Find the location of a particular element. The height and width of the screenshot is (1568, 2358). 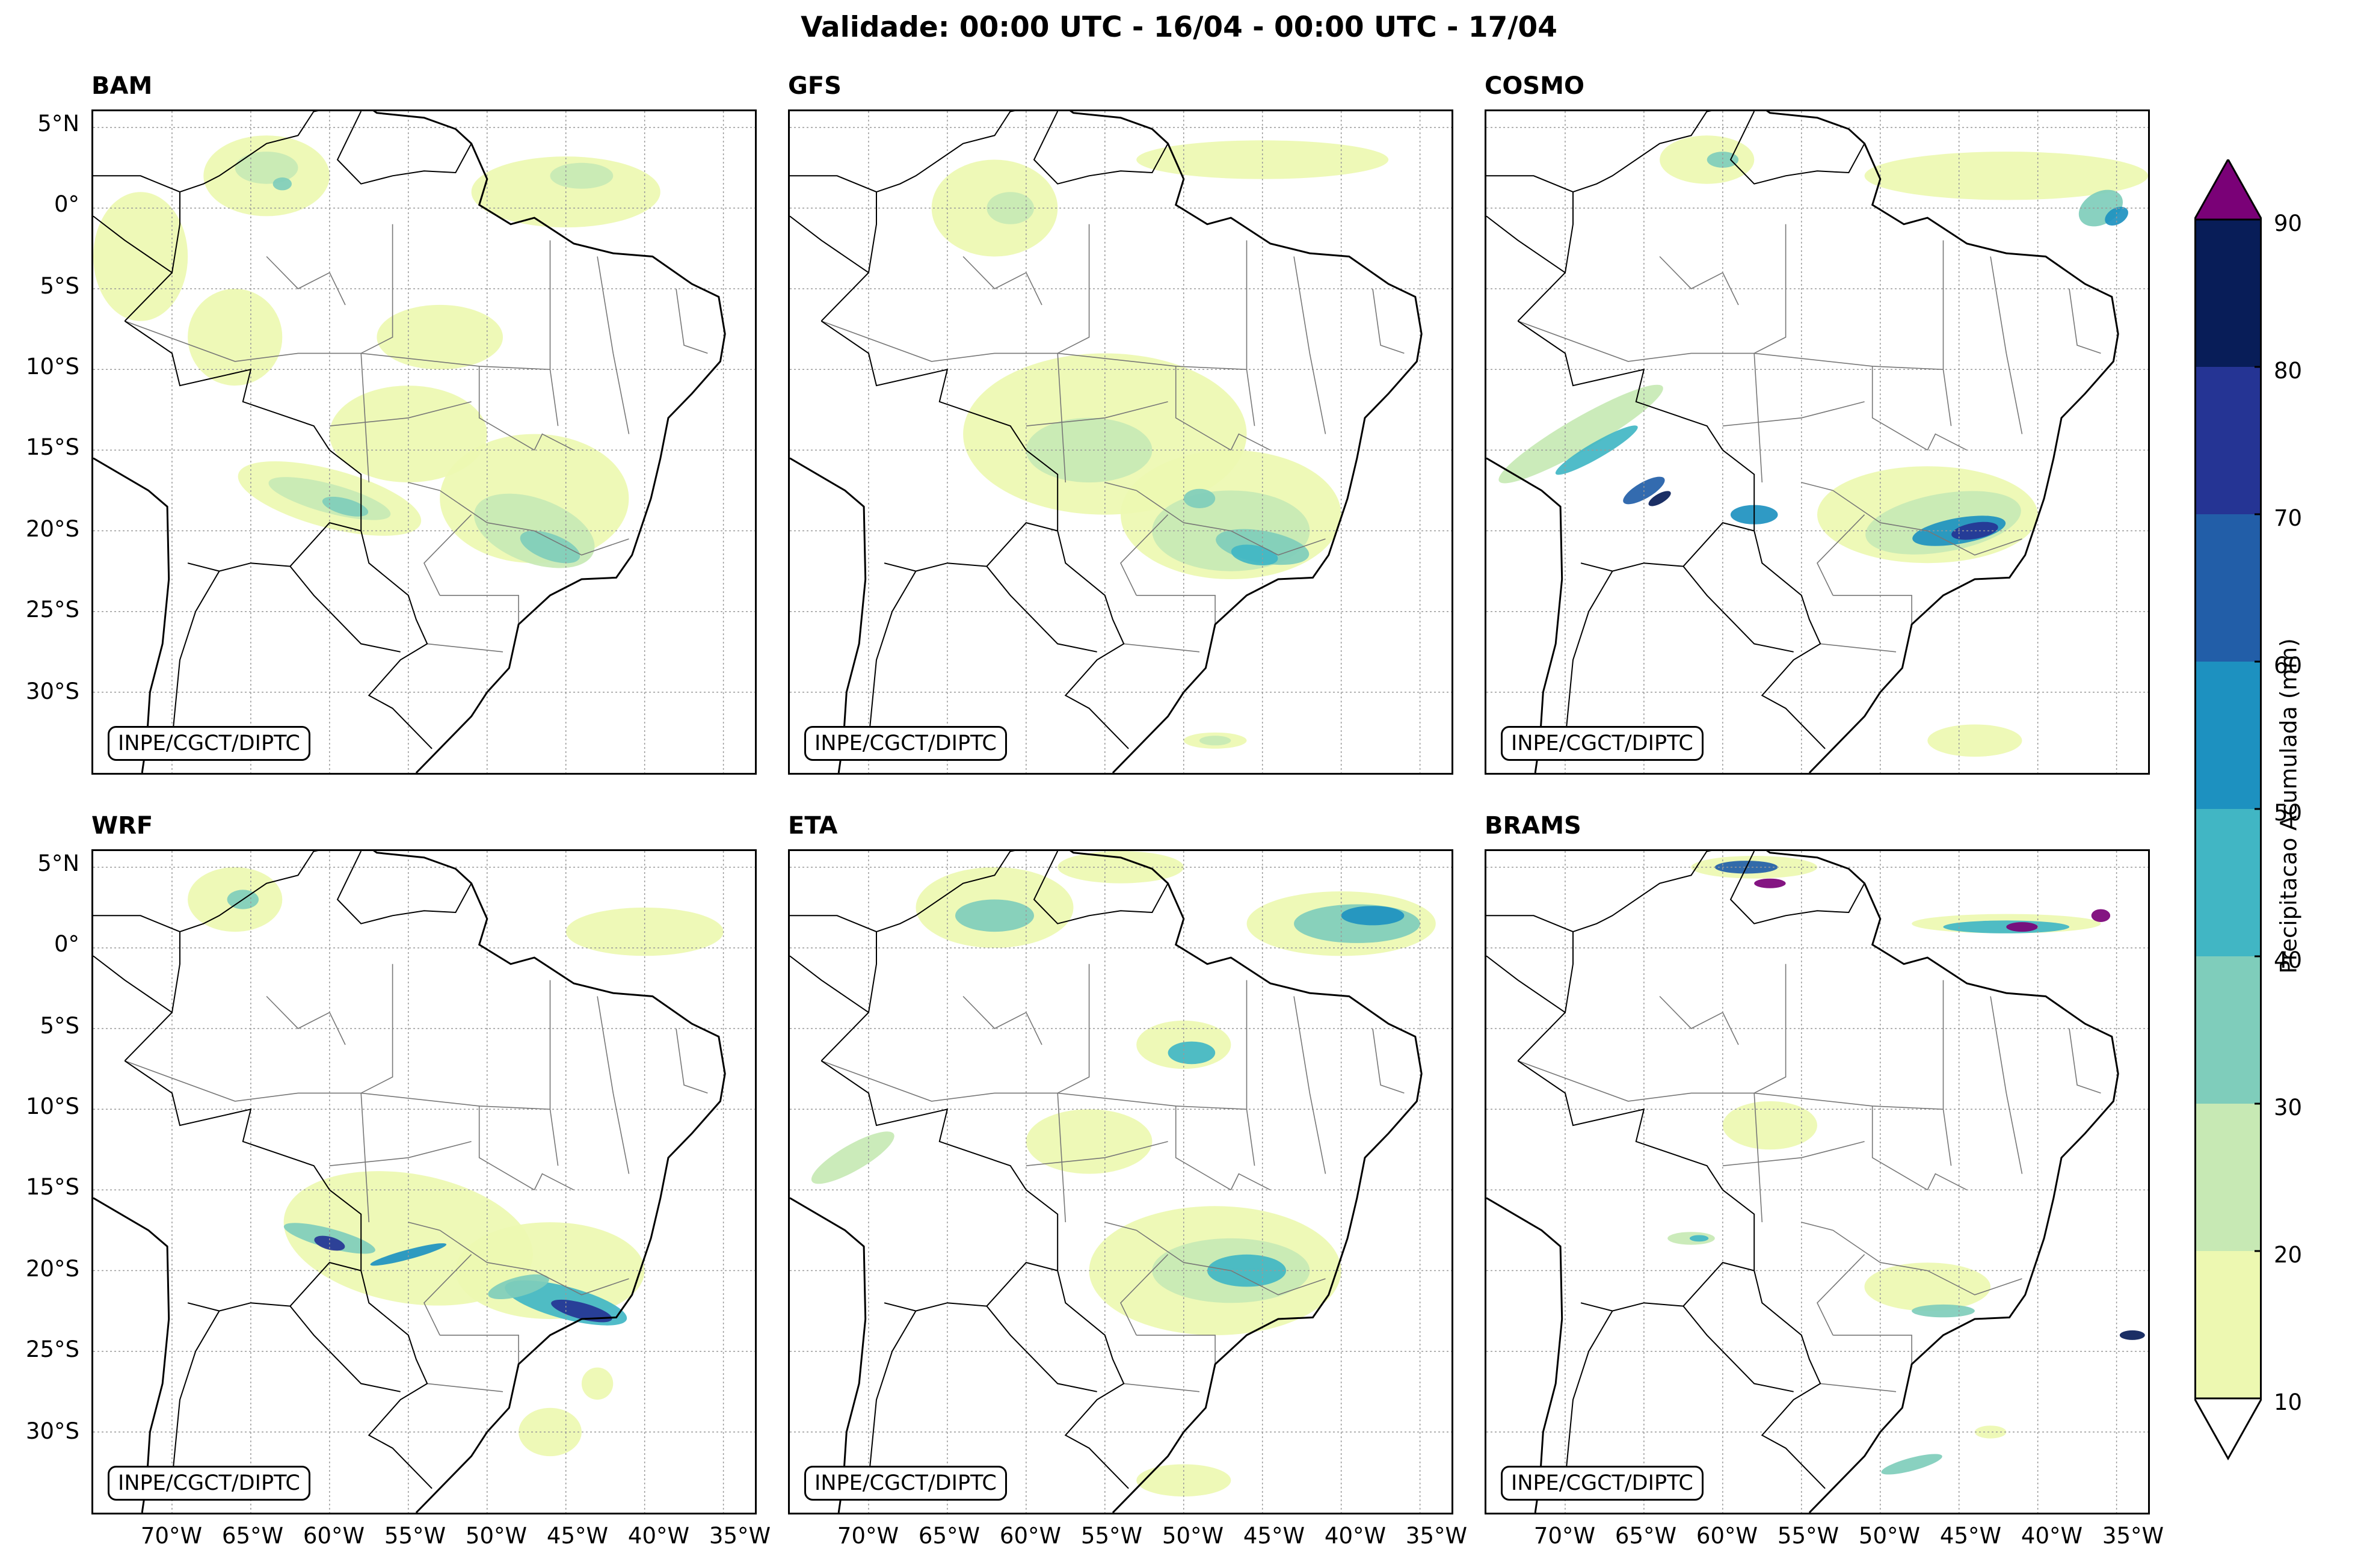

map-panel-cosmo: INPE/CGCT/DIPTC is located at coordinates (1818, 442).